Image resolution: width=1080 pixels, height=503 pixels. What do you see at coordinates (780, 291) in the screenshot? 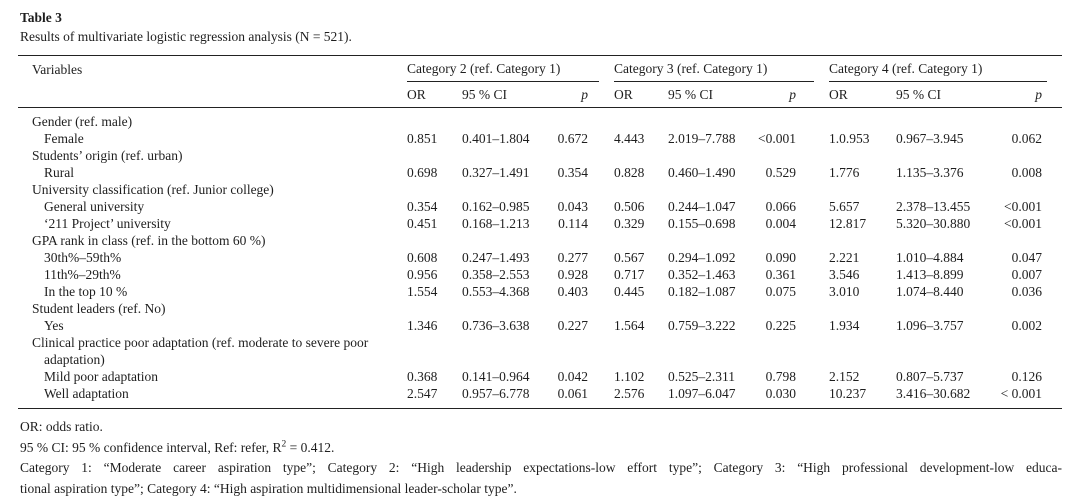
I see `cell-p: 0.075` at bounding box center [780, 291].